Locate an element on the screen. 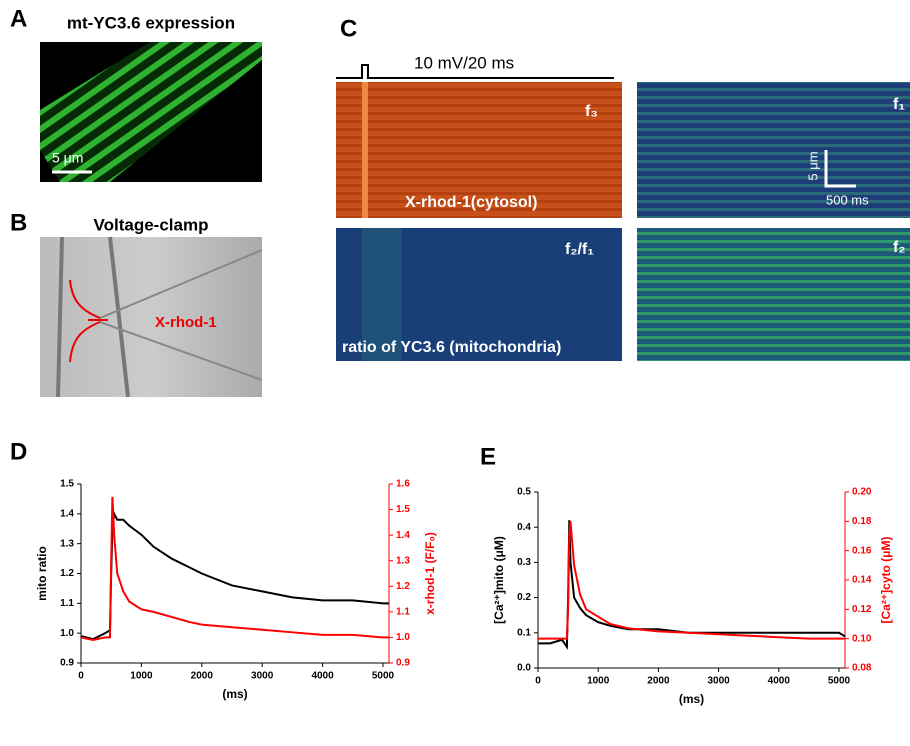  cell-edge is located at coordinates (93, 317).